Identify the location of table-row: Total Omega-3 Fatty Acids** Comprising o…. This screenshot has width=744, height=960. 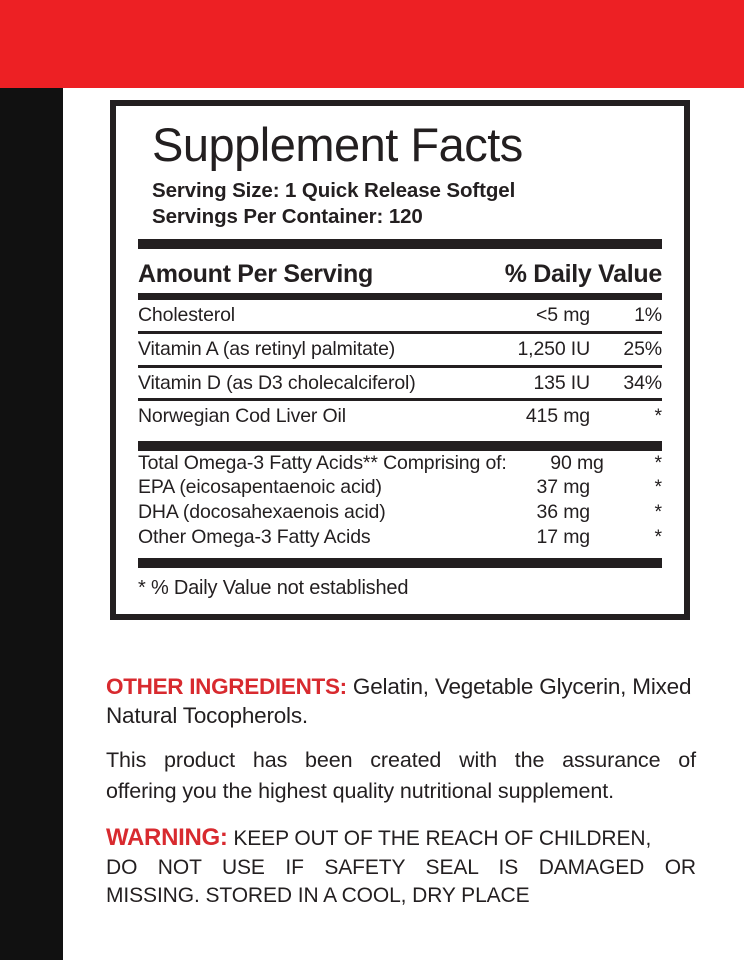
(400, 463).